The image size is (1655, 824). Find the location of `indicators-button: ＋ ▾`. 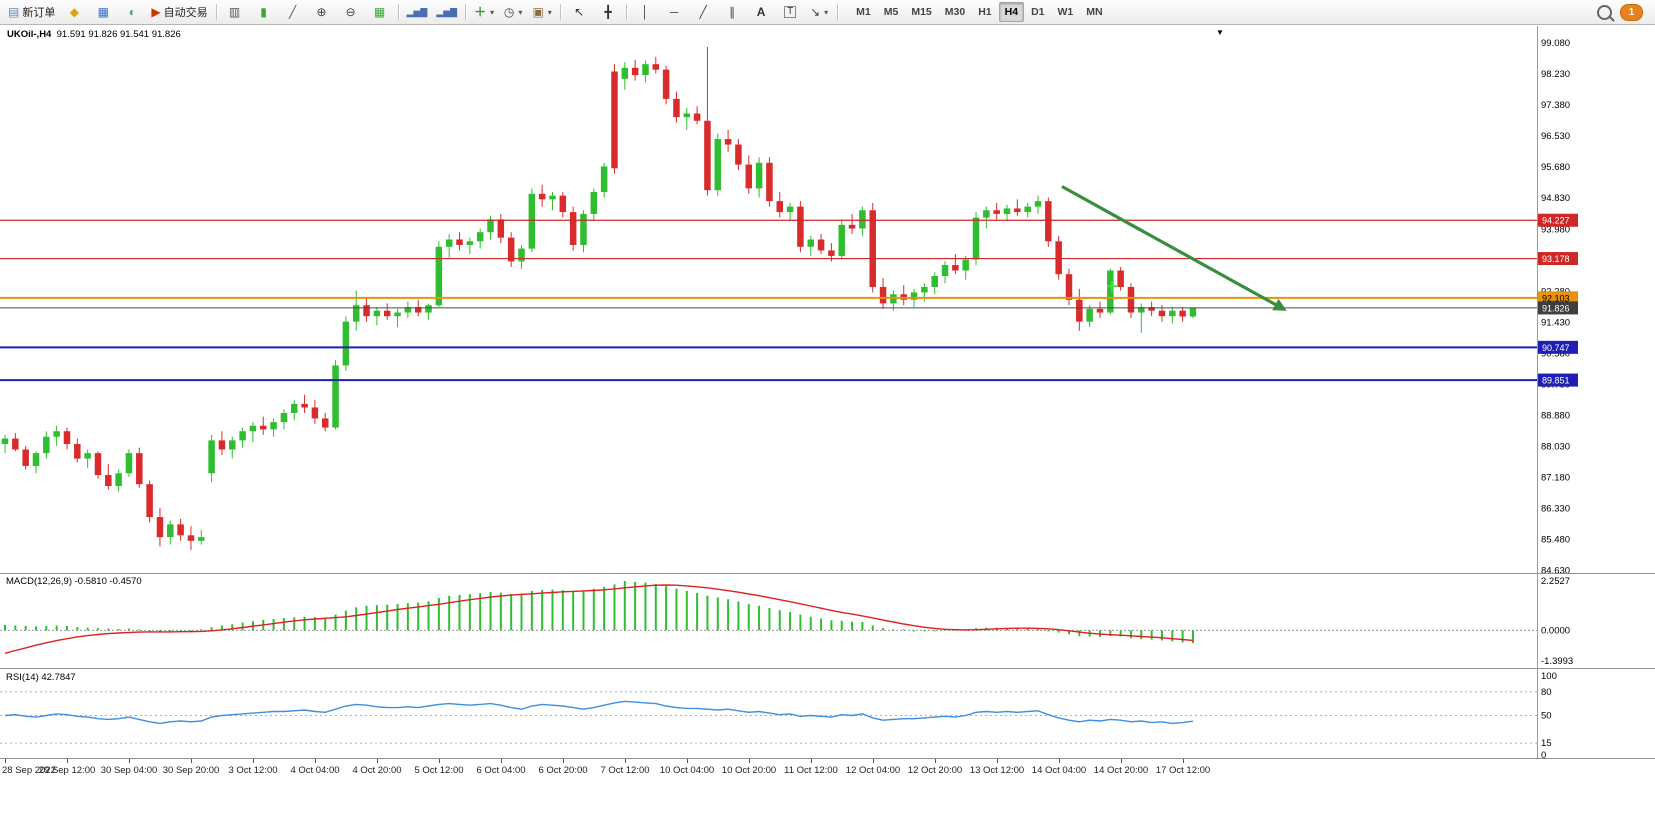

indicators-button: ＋ ▾ is located at coordinates (484, 12).